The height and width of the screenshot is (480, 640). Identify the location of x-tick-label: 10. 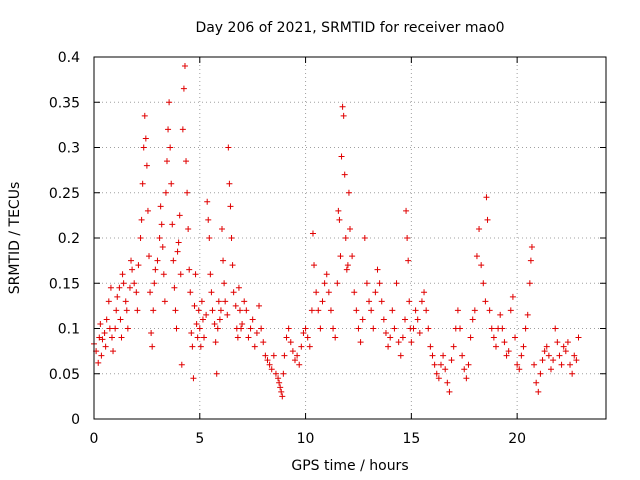
(306, 439).